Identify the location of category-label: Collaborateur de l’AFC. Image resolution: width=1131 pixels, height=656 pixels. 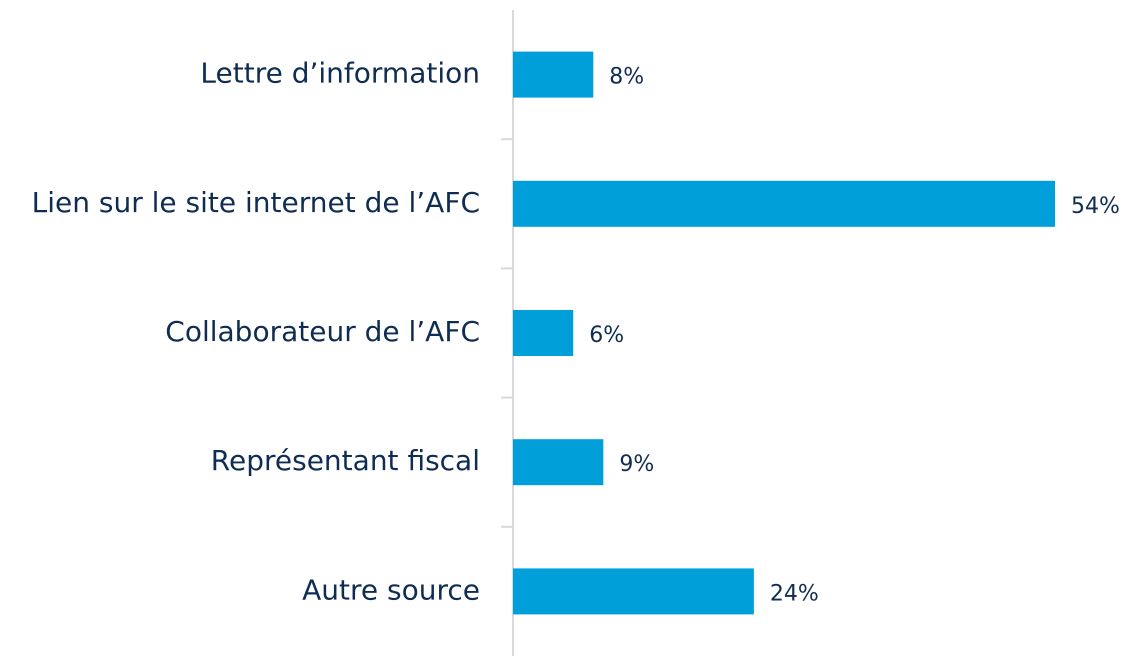
(322, 331).